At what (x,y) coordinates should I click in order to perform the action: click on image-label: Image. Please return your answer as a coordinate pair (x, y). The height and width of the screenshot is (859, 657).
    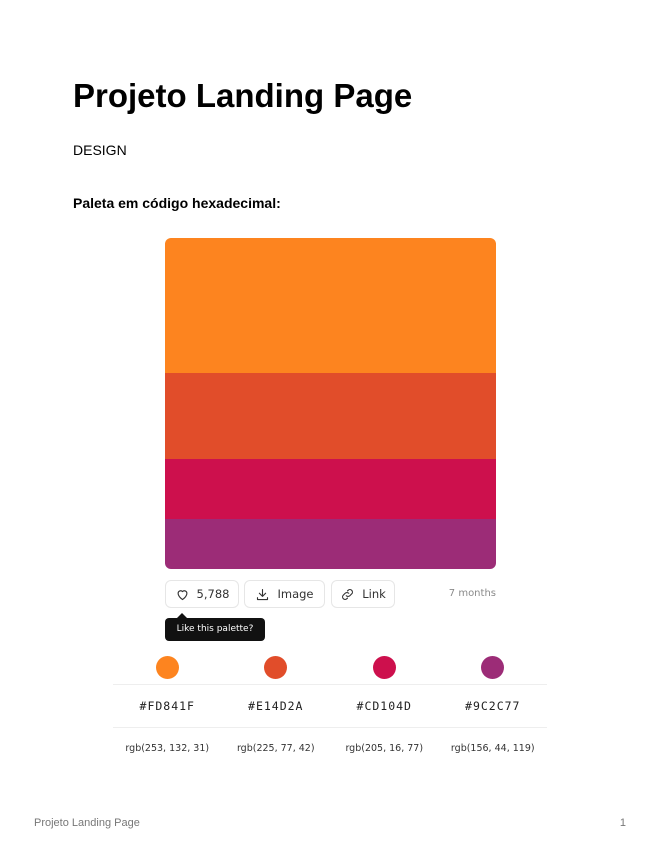
    Looking at the image, I should click on (295, 594).